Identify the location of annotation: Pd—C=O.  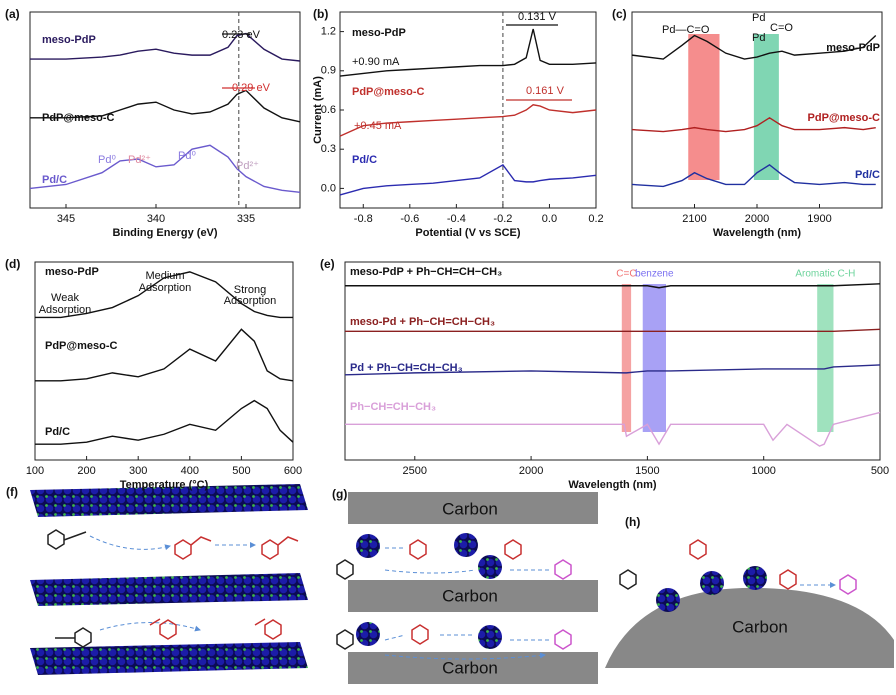
(686, 30).